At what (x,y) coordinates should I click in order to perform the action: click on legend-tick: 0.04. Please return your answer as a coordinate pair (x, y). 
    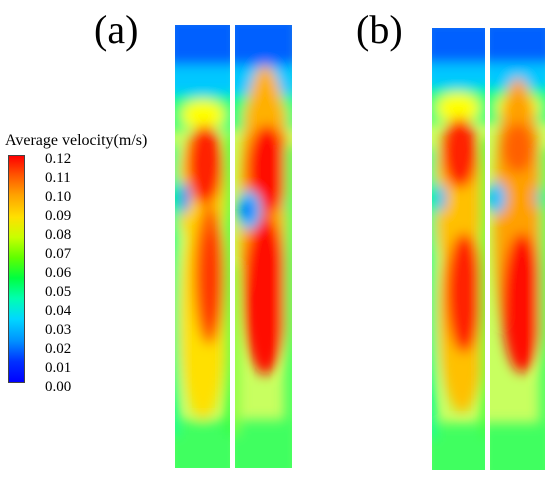
    Looking at the image, I should click on (58, 311).